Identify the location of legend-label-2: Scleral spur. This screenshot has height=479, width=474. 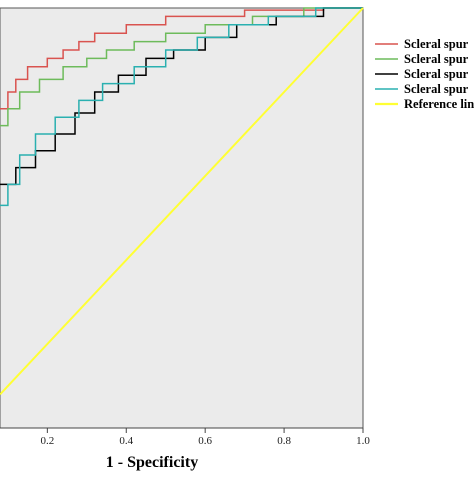
(436, 59).